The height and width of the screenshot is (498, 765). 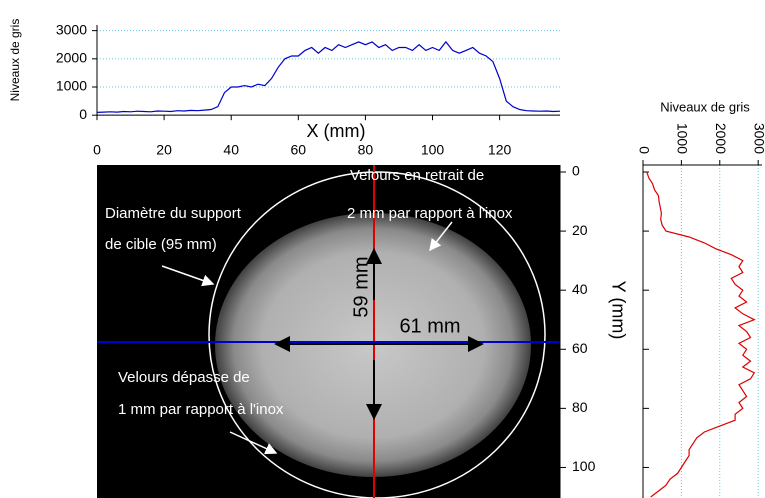 What do you see at coordinates (705, 106) in the screenshot?
I see `x-axis-title: Niveaux de gris` at bounding box center [705, 106].